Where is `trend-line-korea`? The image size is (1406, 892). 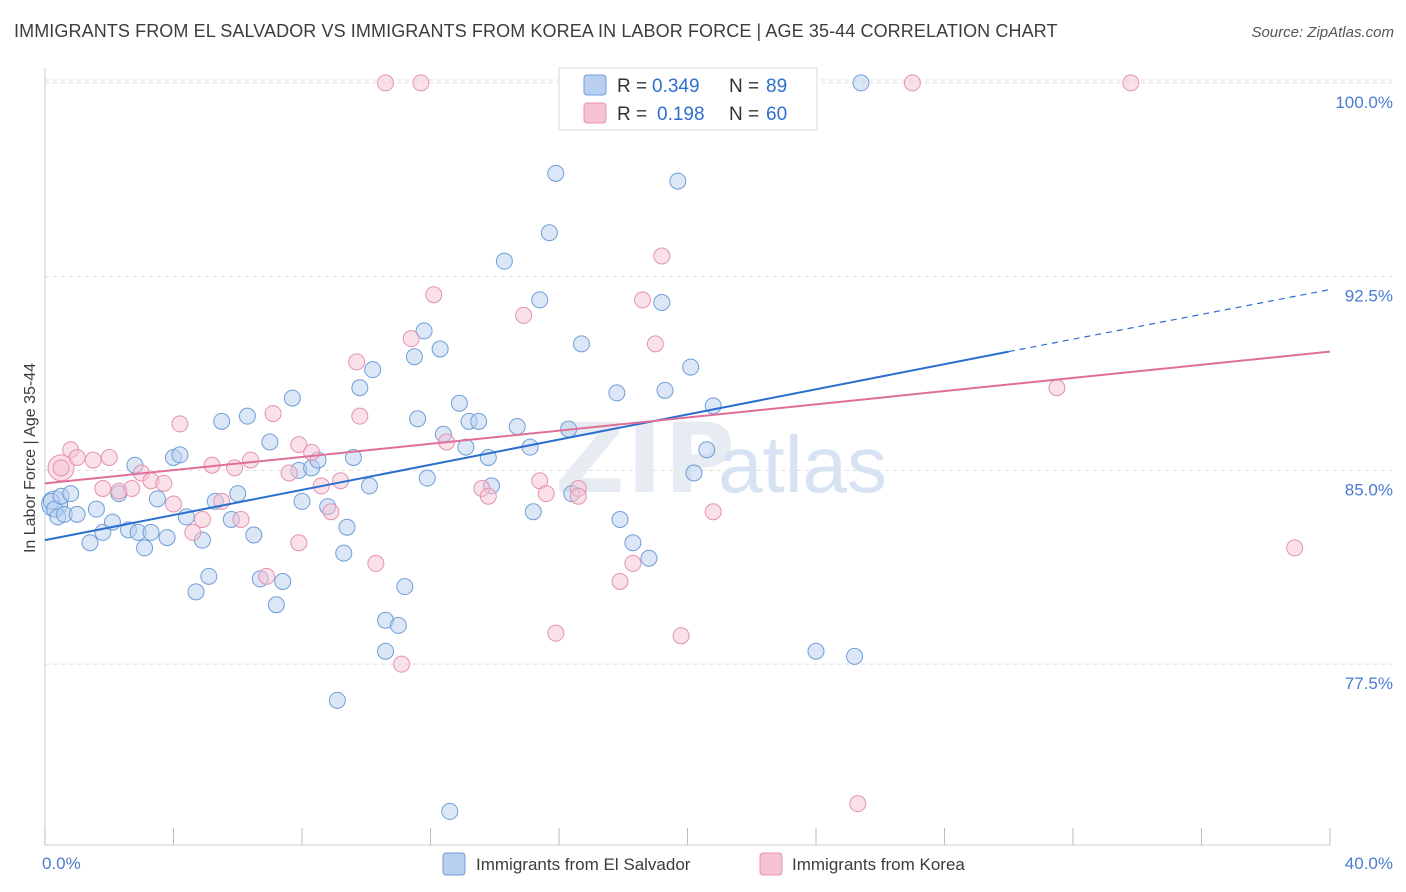 trend-line-korea is located at coordinates (687, 417).